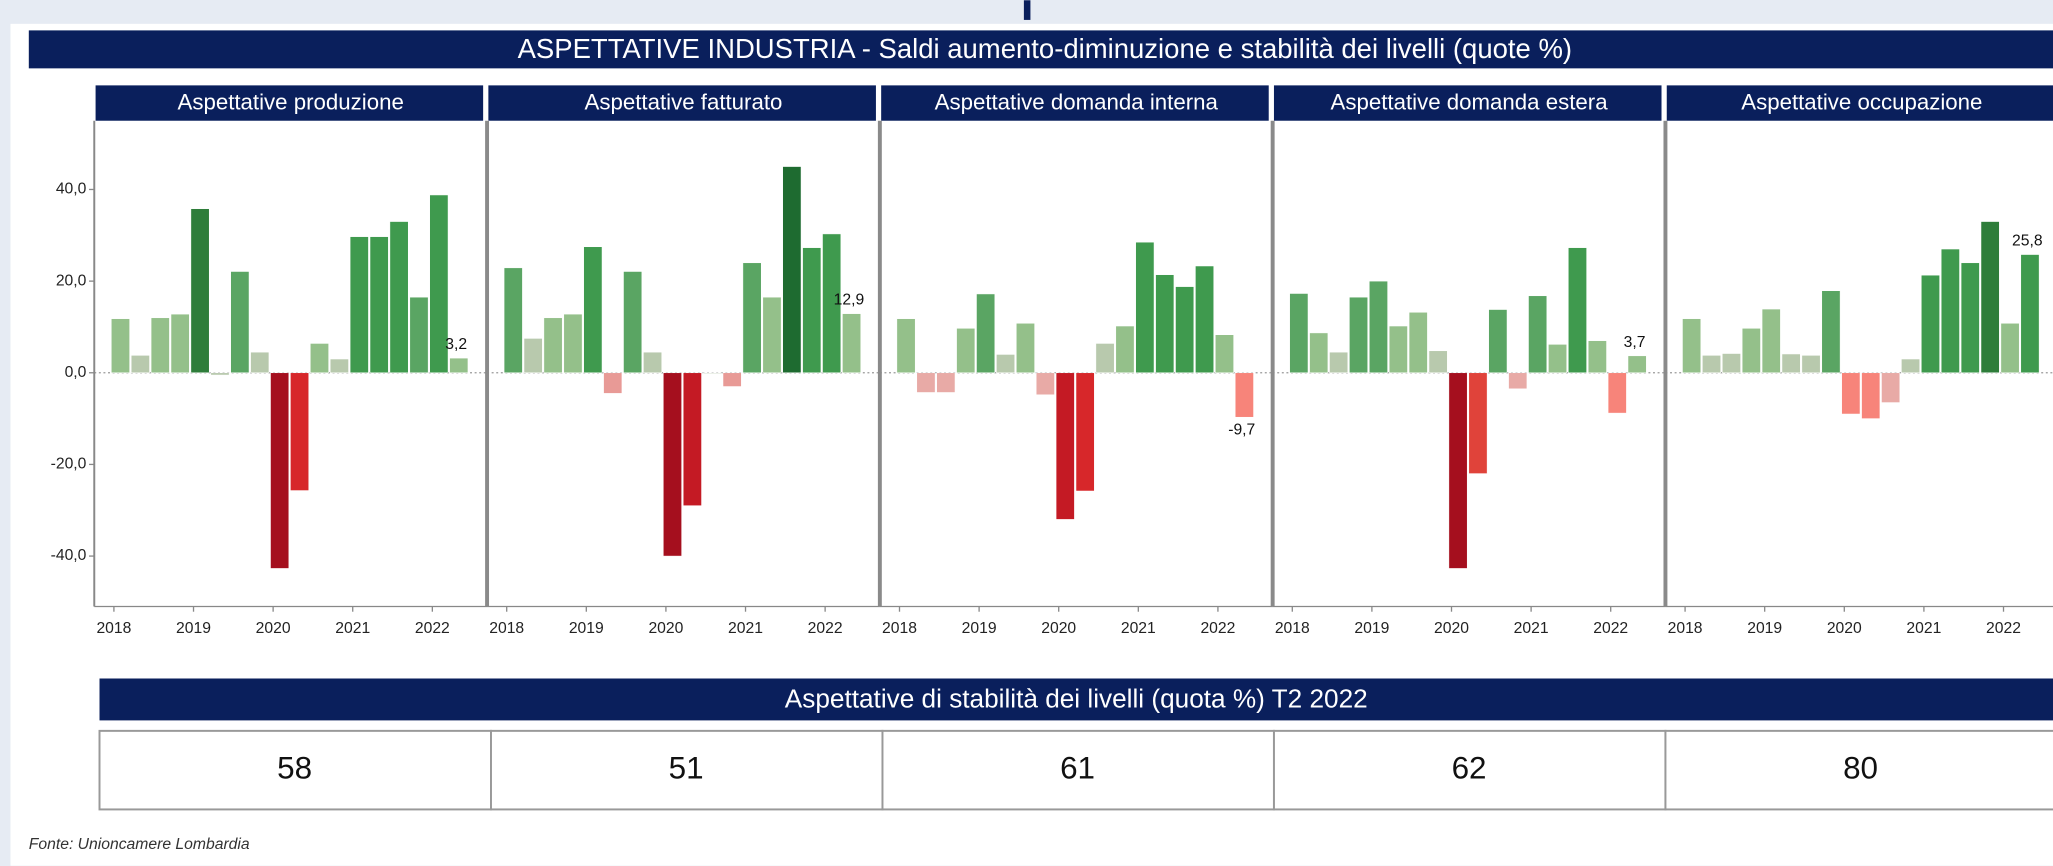 This screenshot has height=866, width=2053. What do you see at coordinates (71, 280) in the screenshot?
I see `y-tick-label: 20,0` at bounding box center [71, 280].